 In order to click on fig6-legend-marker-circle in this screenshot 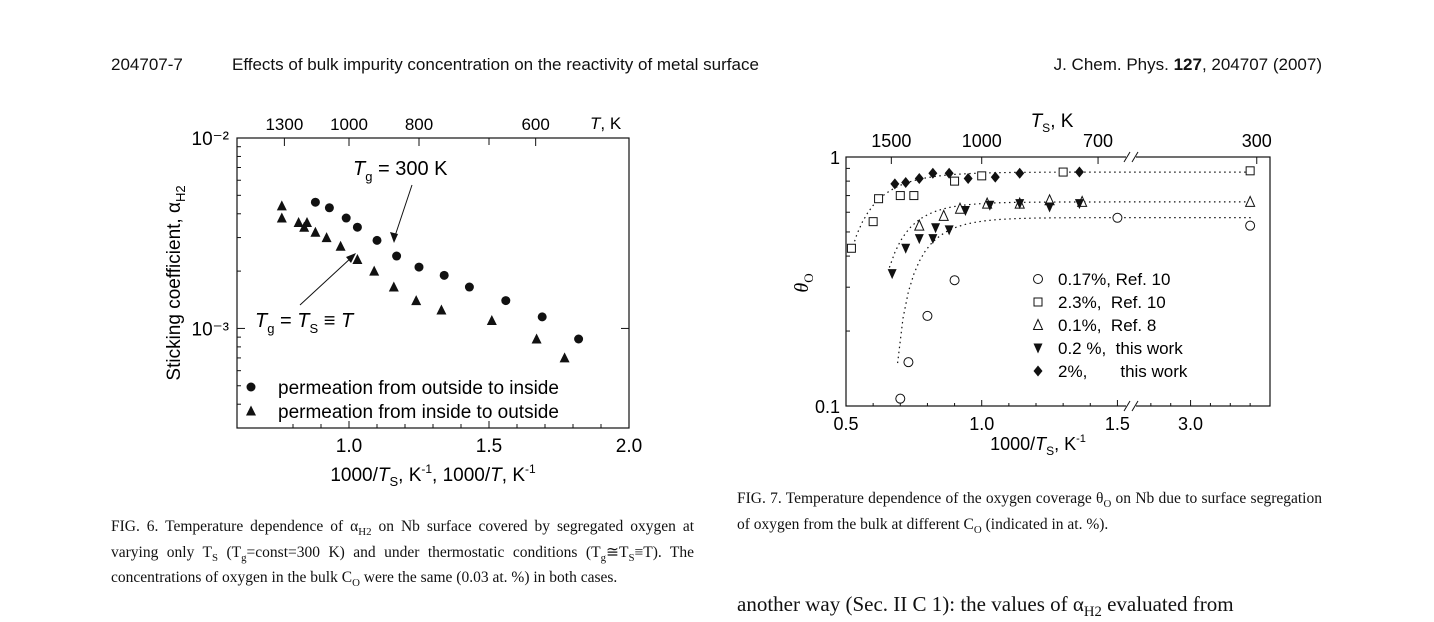, I will do `click(251, 387)`.